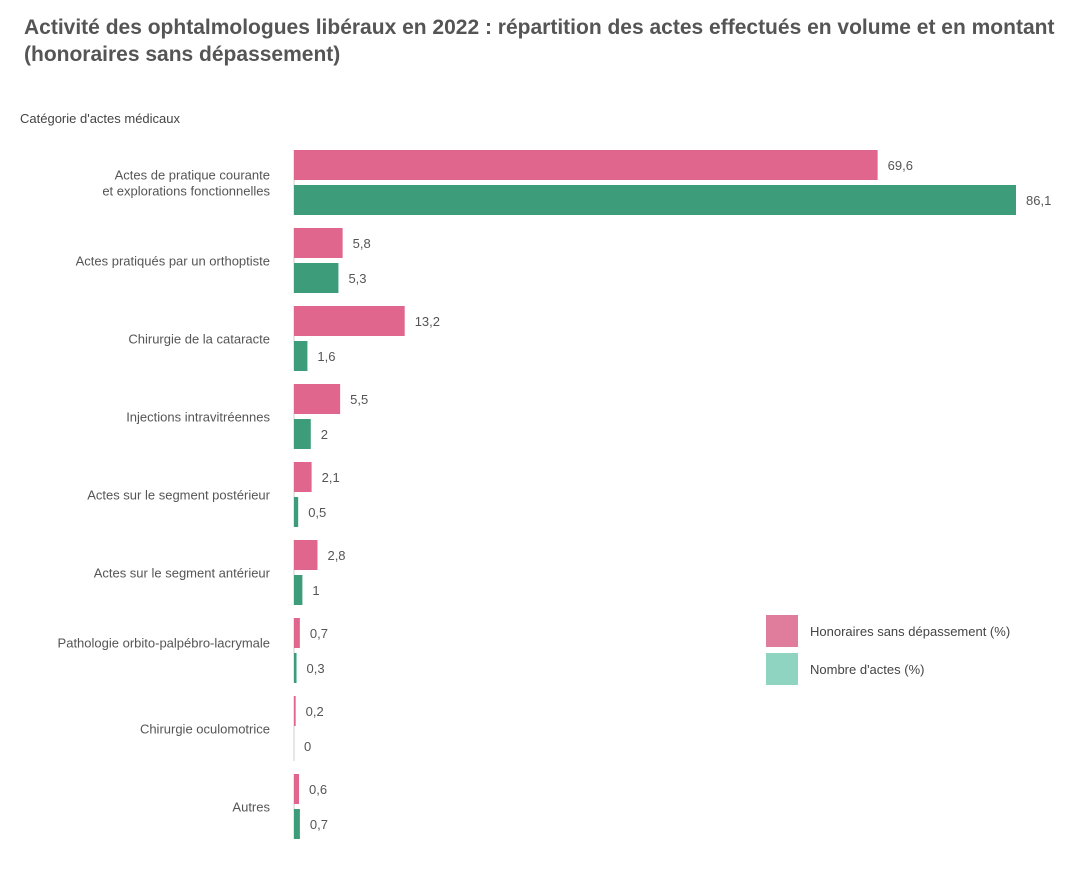 Image resolution: width=1090 pixels, height=873 pixels. I want to click on data-label-nombre-actes-cat-2: 1,6, so click(326, 356).